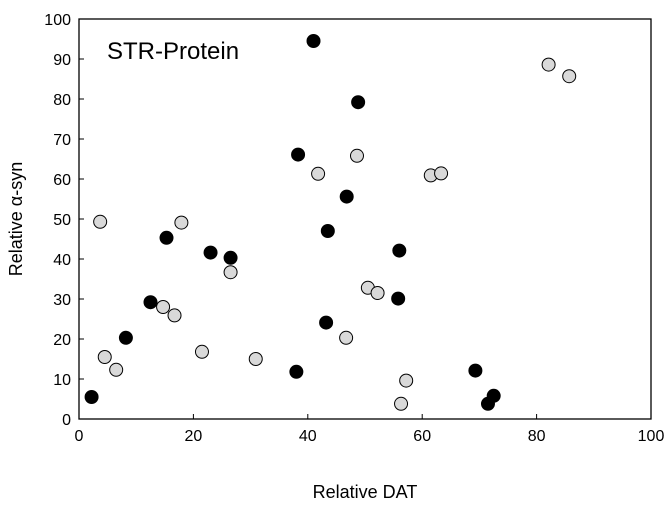 The width and height of the screenshot is (669, 507). Describe the element at coordinates (62, 60) in the screenshot. I see `y-tick-label: 90` at that location.